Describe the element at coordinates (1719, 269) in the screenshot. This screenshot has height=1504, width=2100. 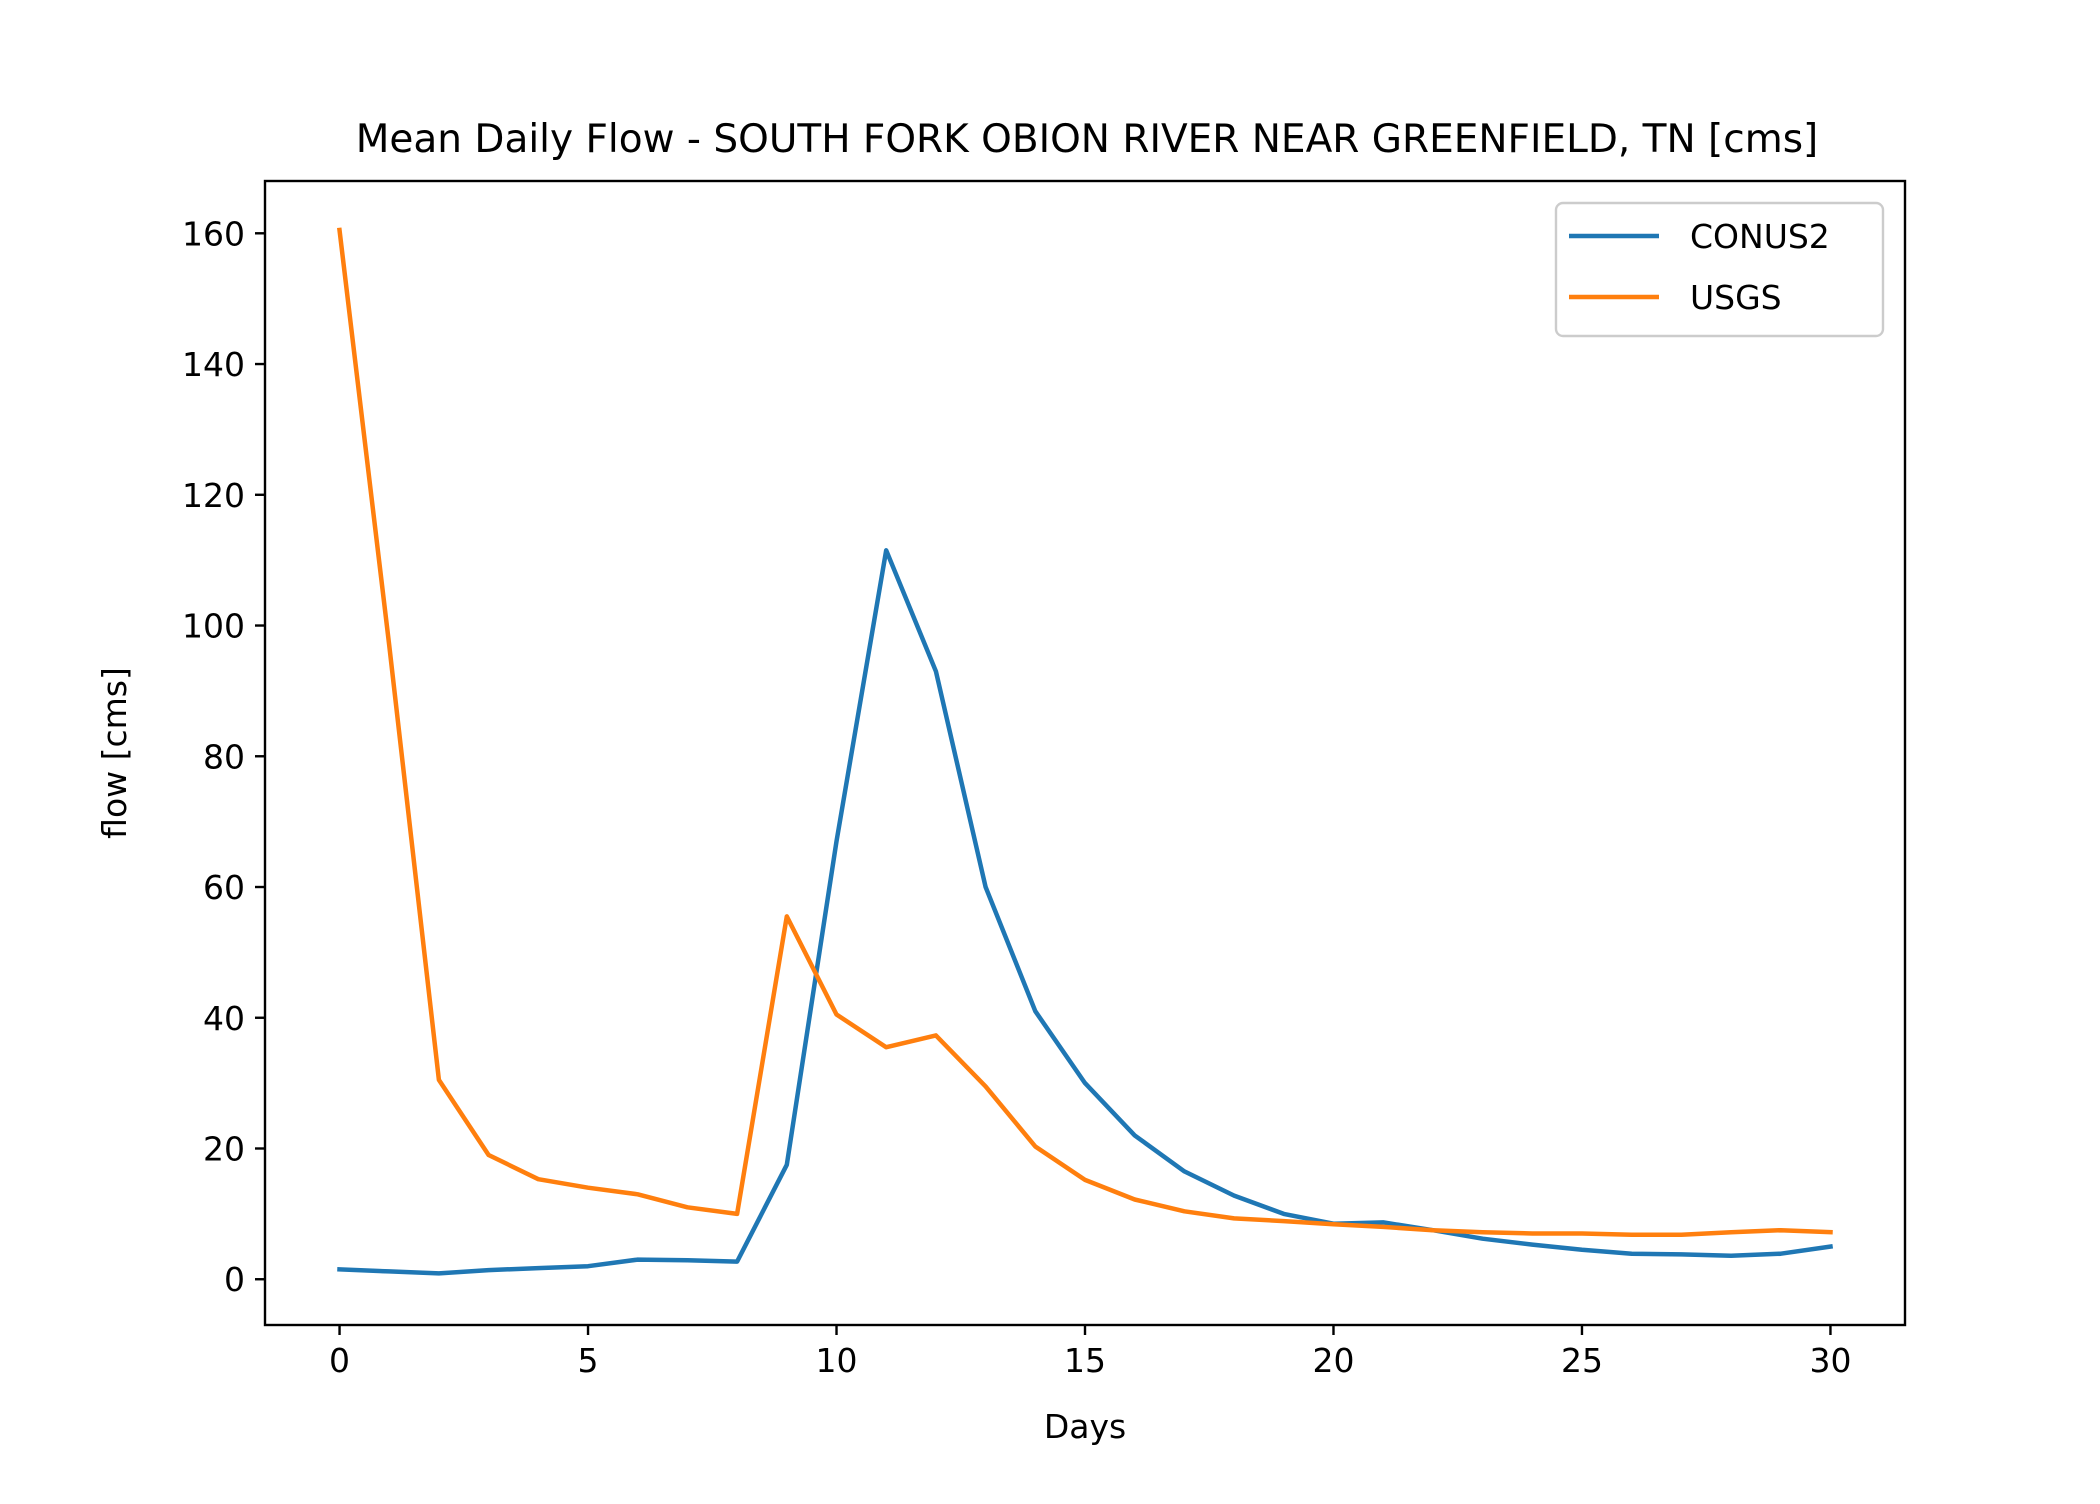
I see `legend: CONUS2 USGS` at that location.